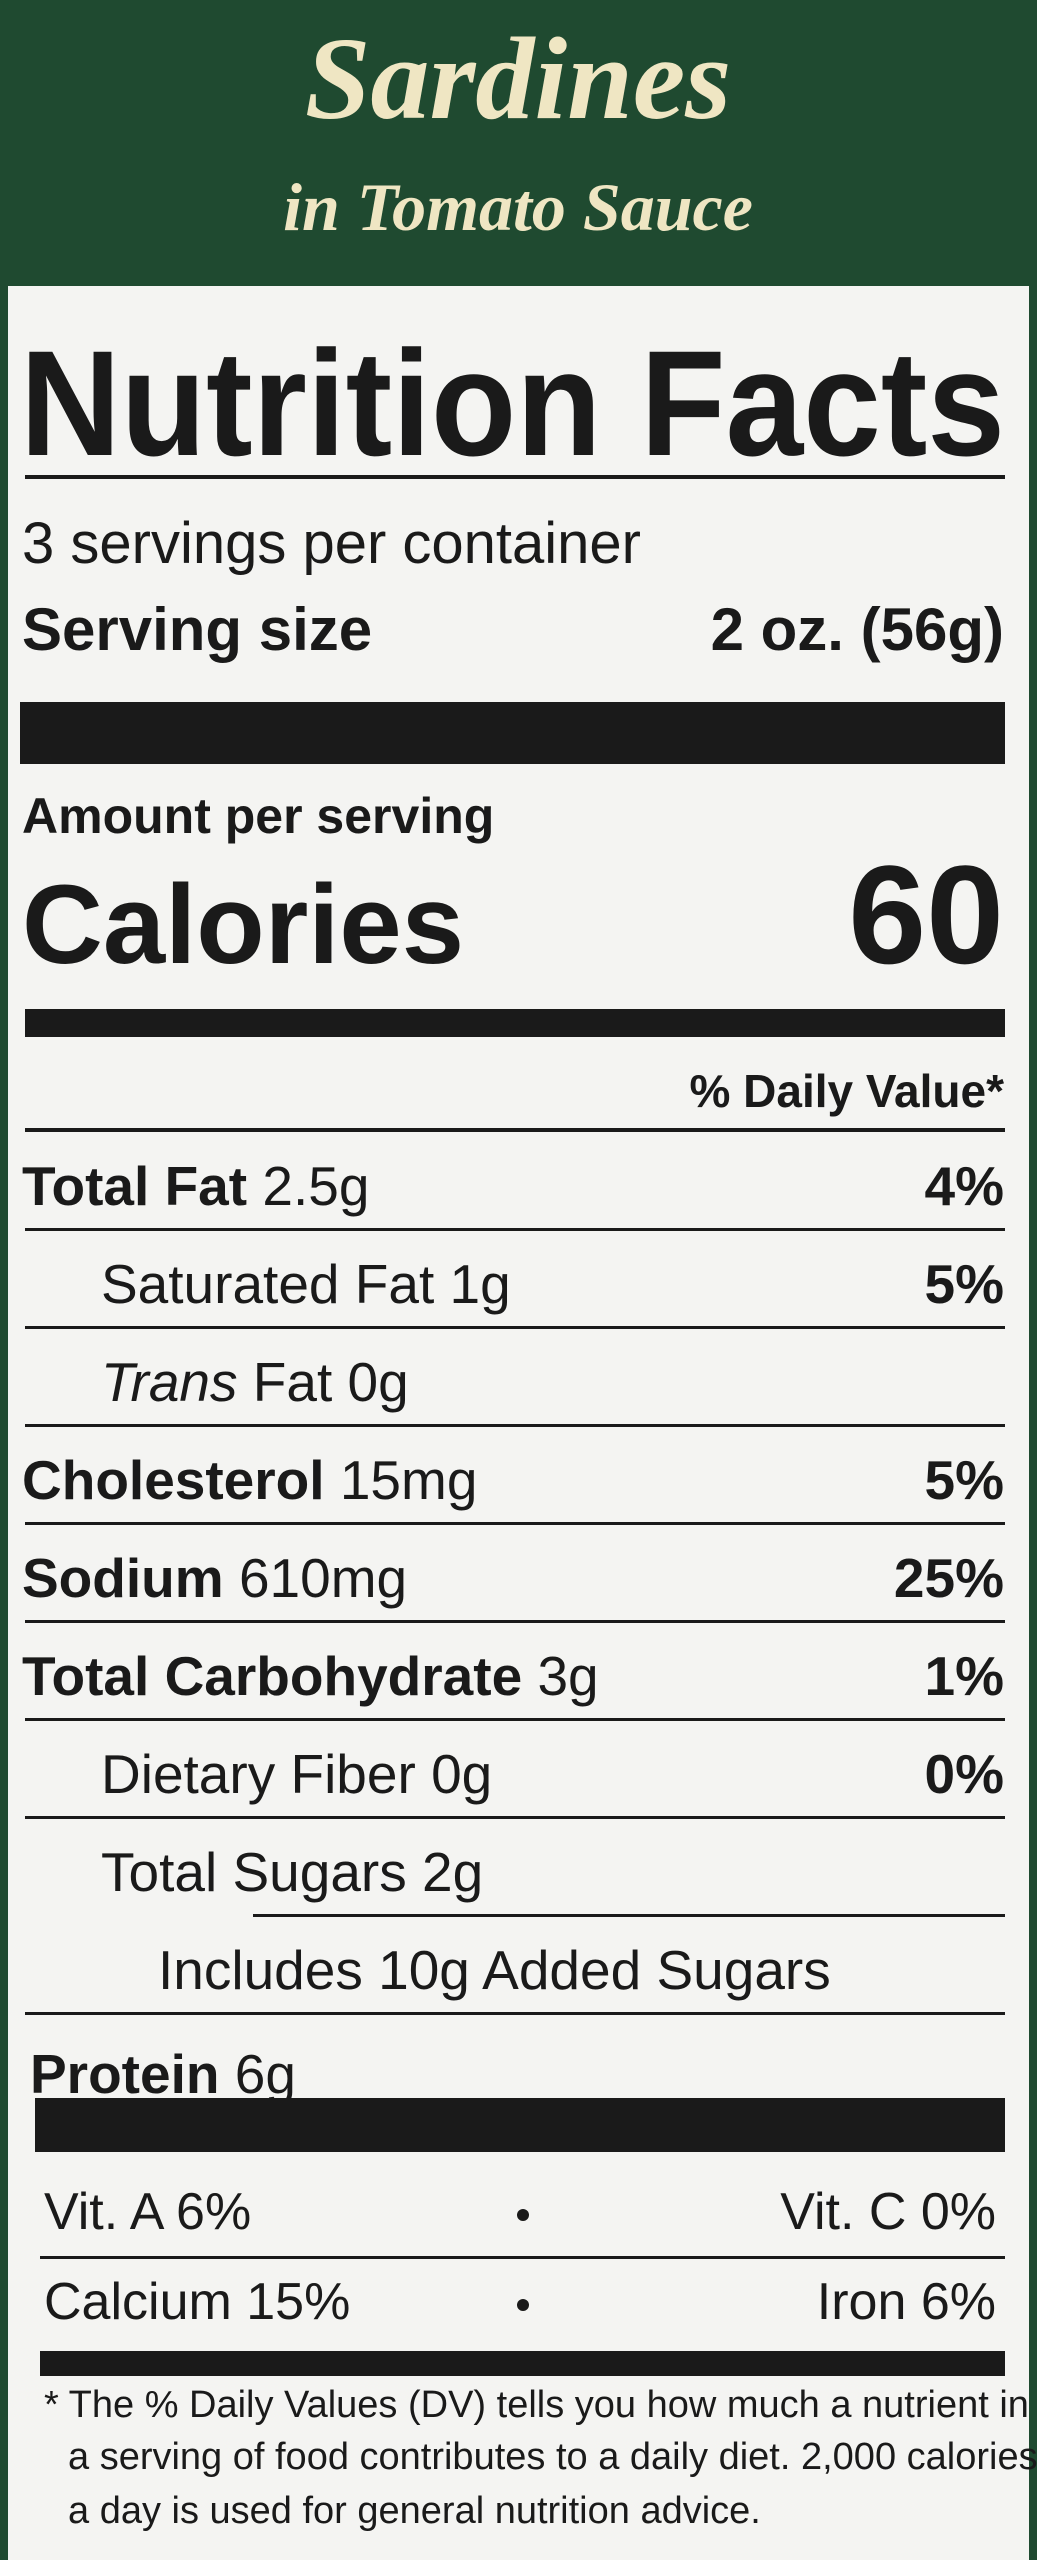 This screenshot has height=2560, width=1037. Describe the element at coordinates (567, 1676) in the screenshot. I see `nutrient-amount: 3g` at that location.